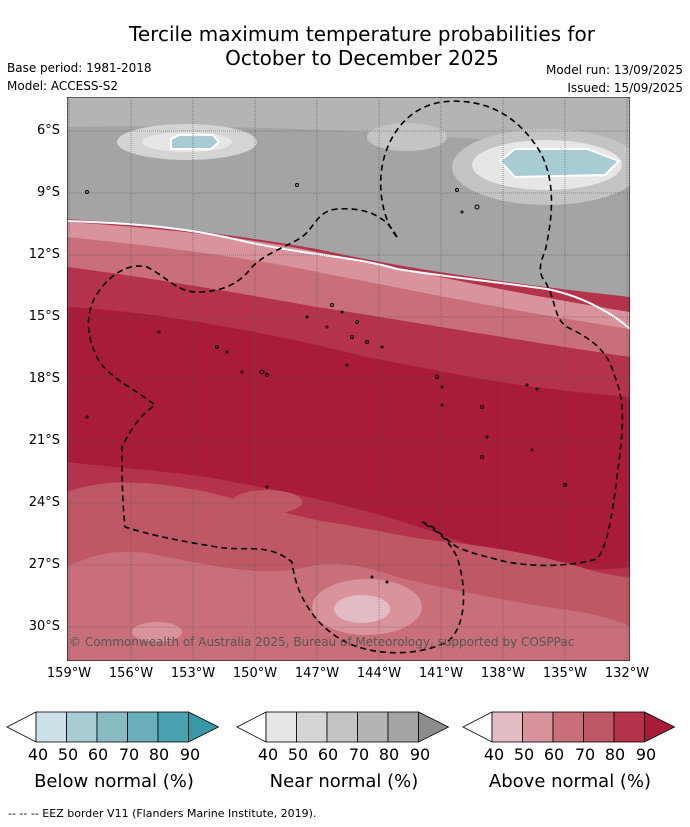 Image resolution: width=690 pixels, height=827 pixels. What do you see at coordinates (359, 754) in the screenshot?
I see `cb-near-tick-70: 70` at bounding box center [359, 754].